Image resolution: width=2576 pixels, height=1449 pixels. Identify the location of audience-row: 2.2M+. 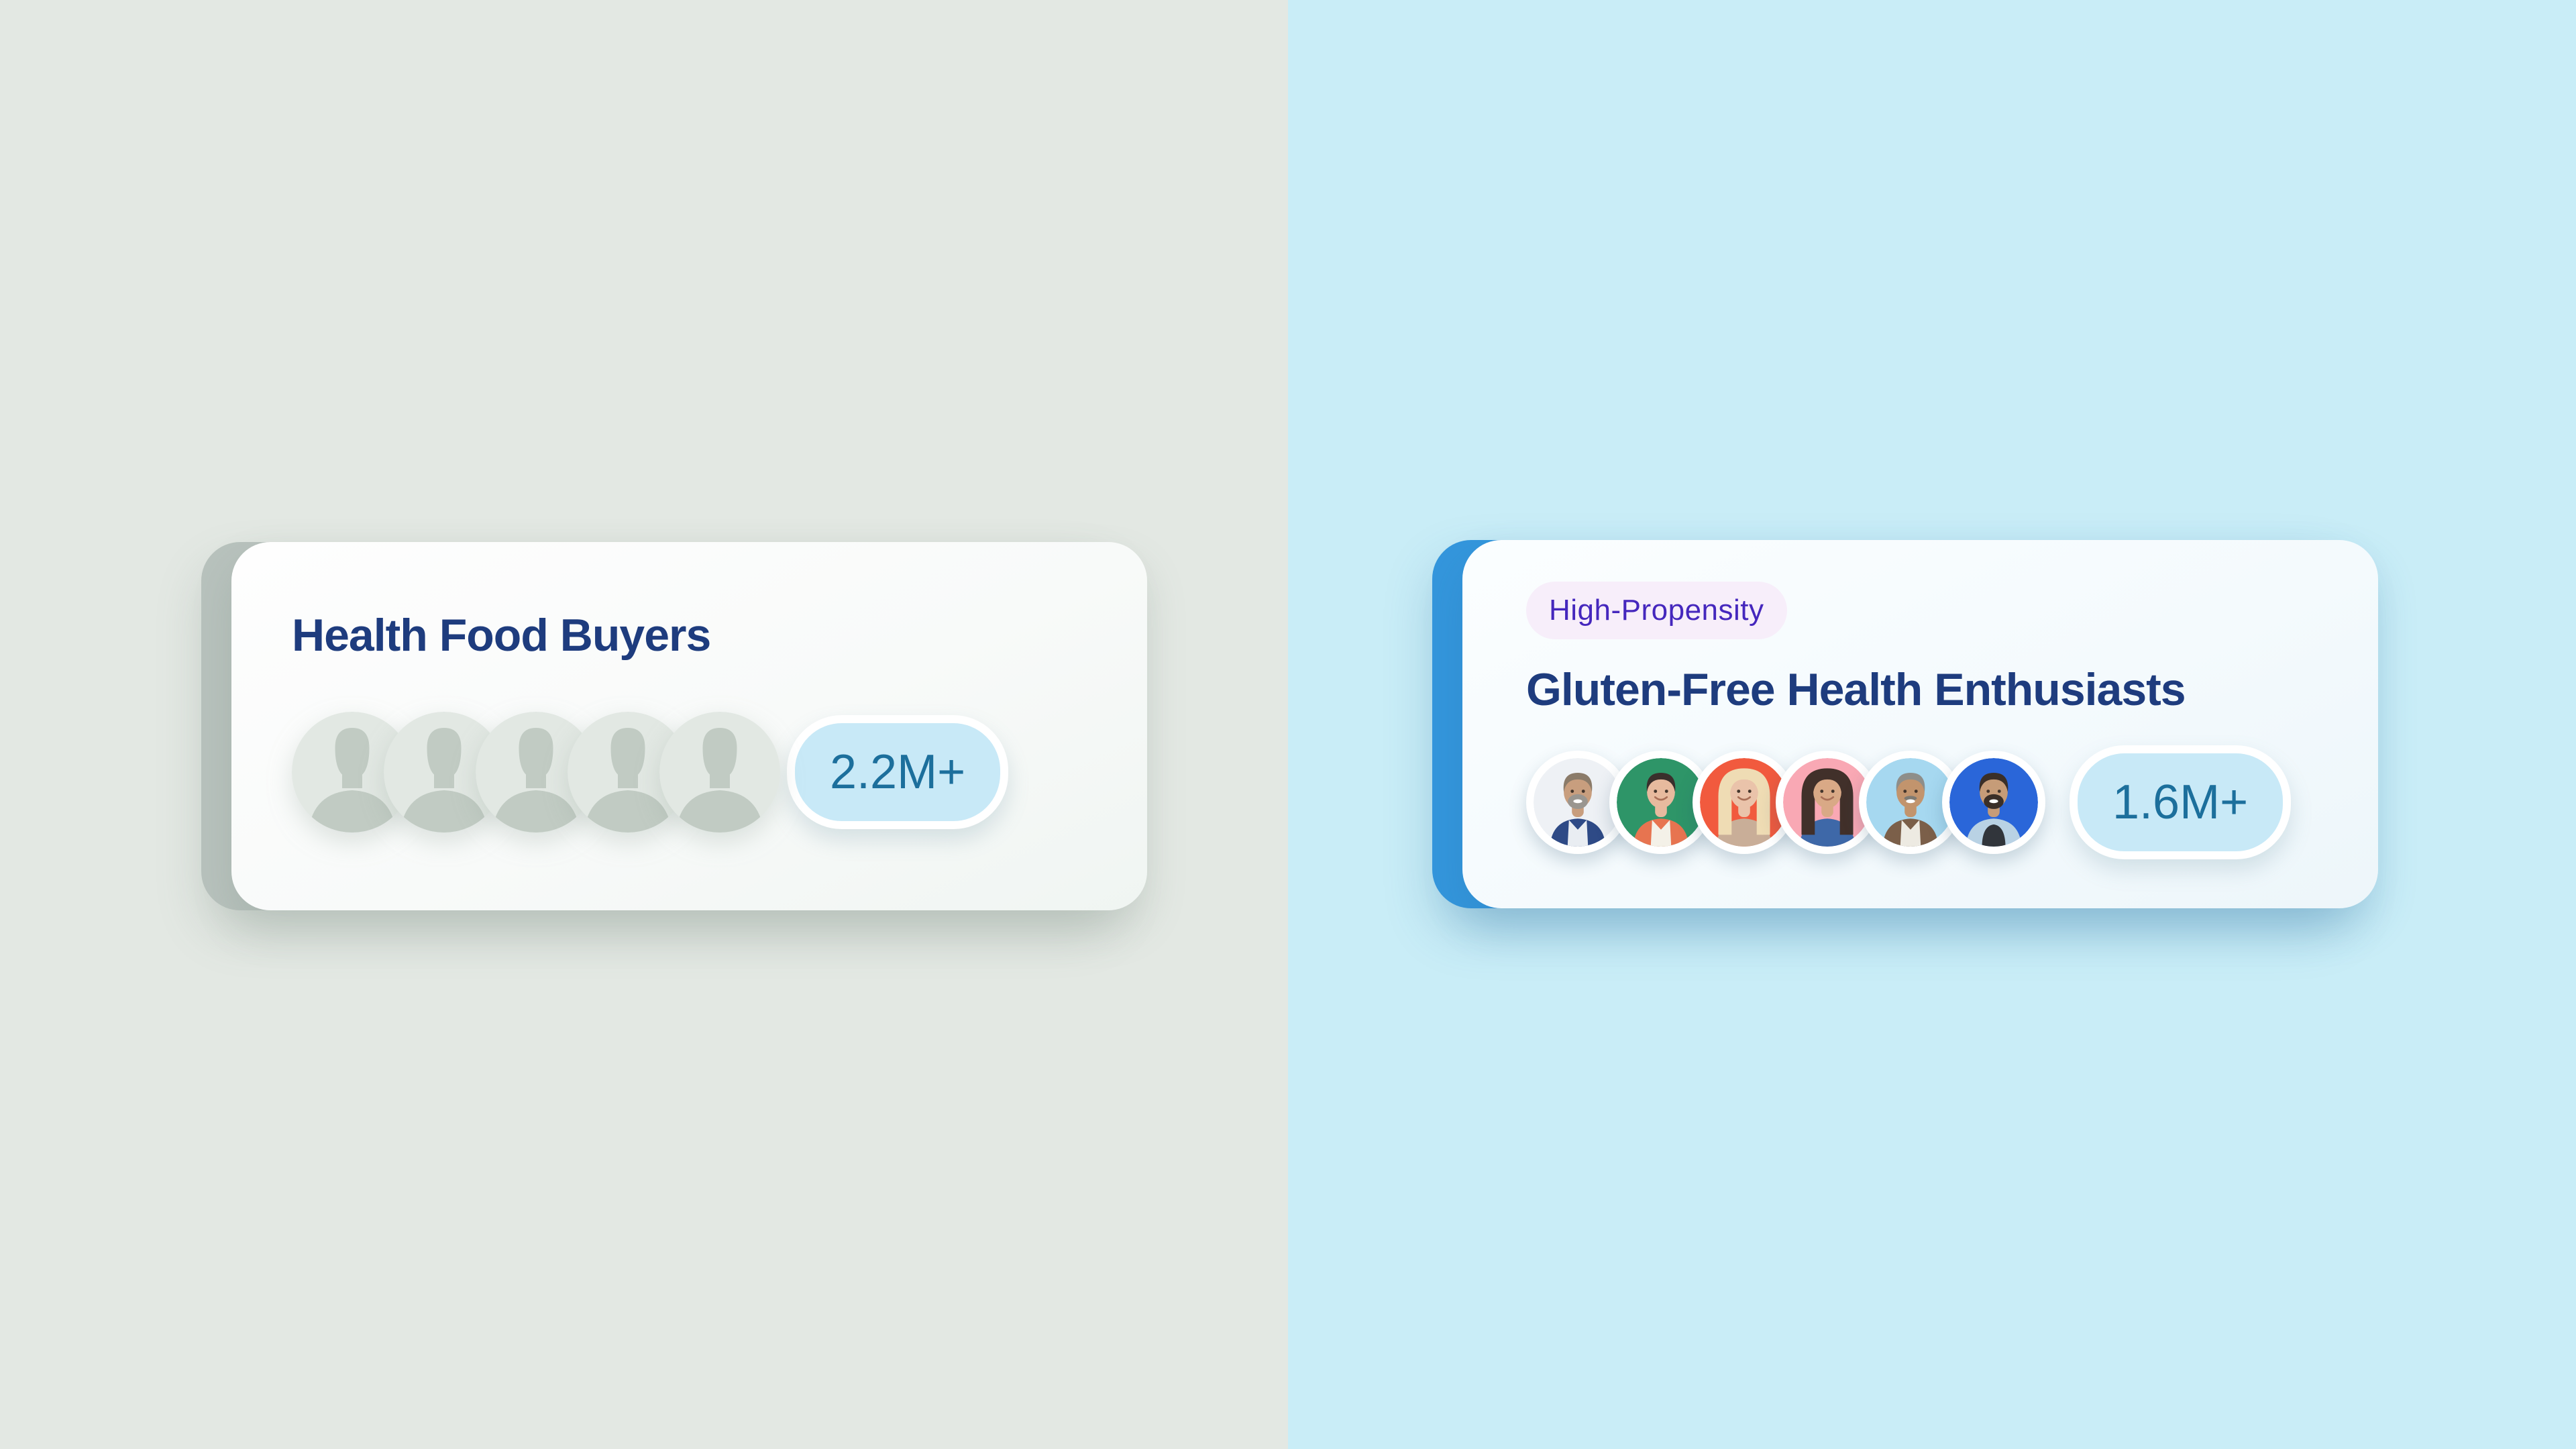
(719, 772).